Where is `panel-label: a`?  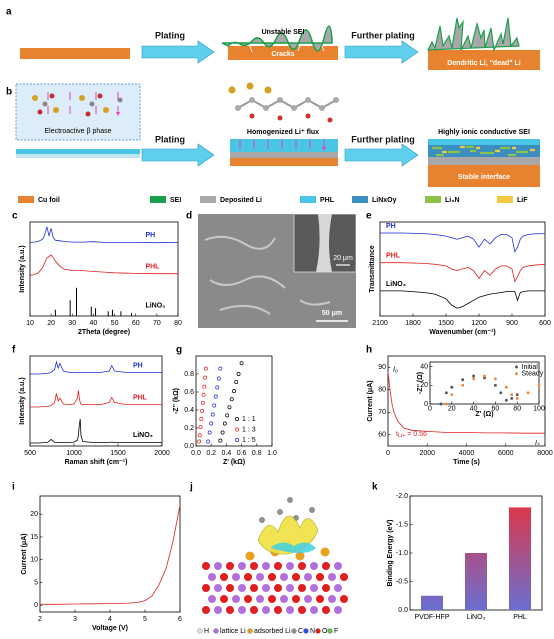
panel-label: a is located at coordinates (9, 12).